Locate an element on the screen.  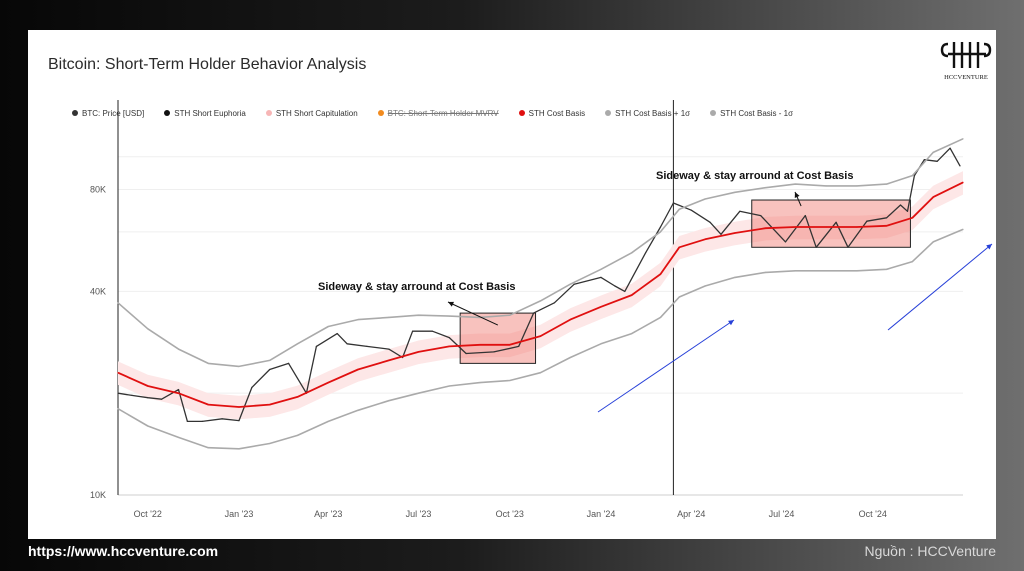
highlight-box-2023 is located at coordinates (498, 338).